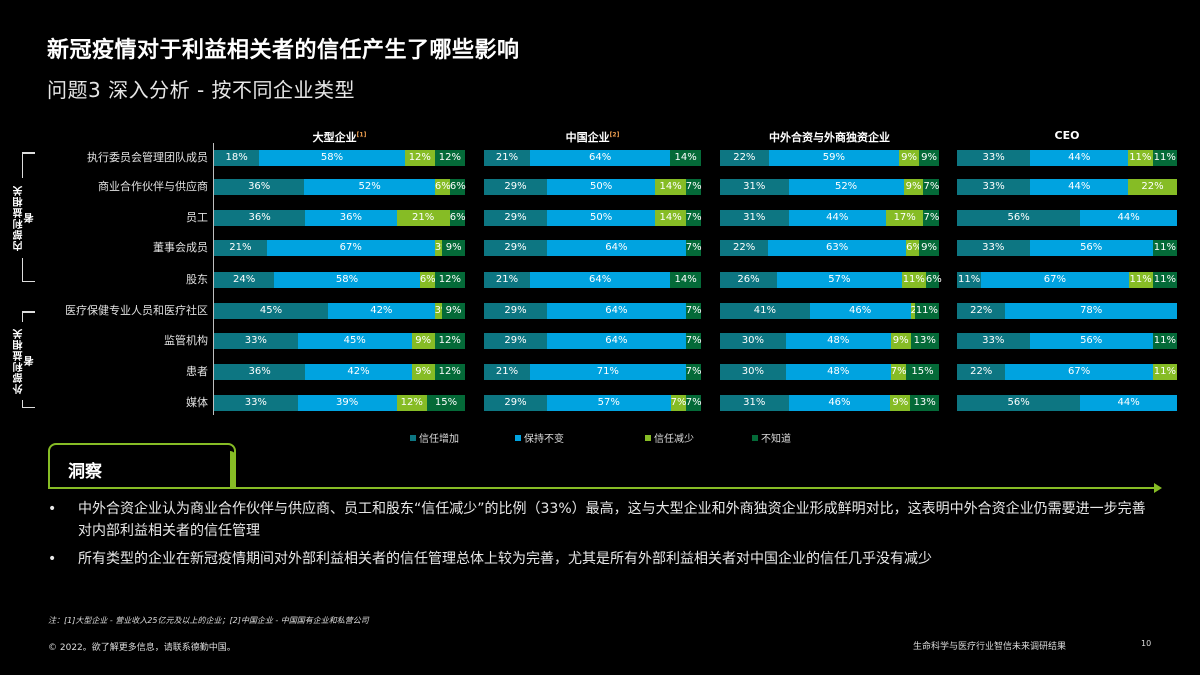  I want to click on segment-unknown: 9%, so click(929, 248).